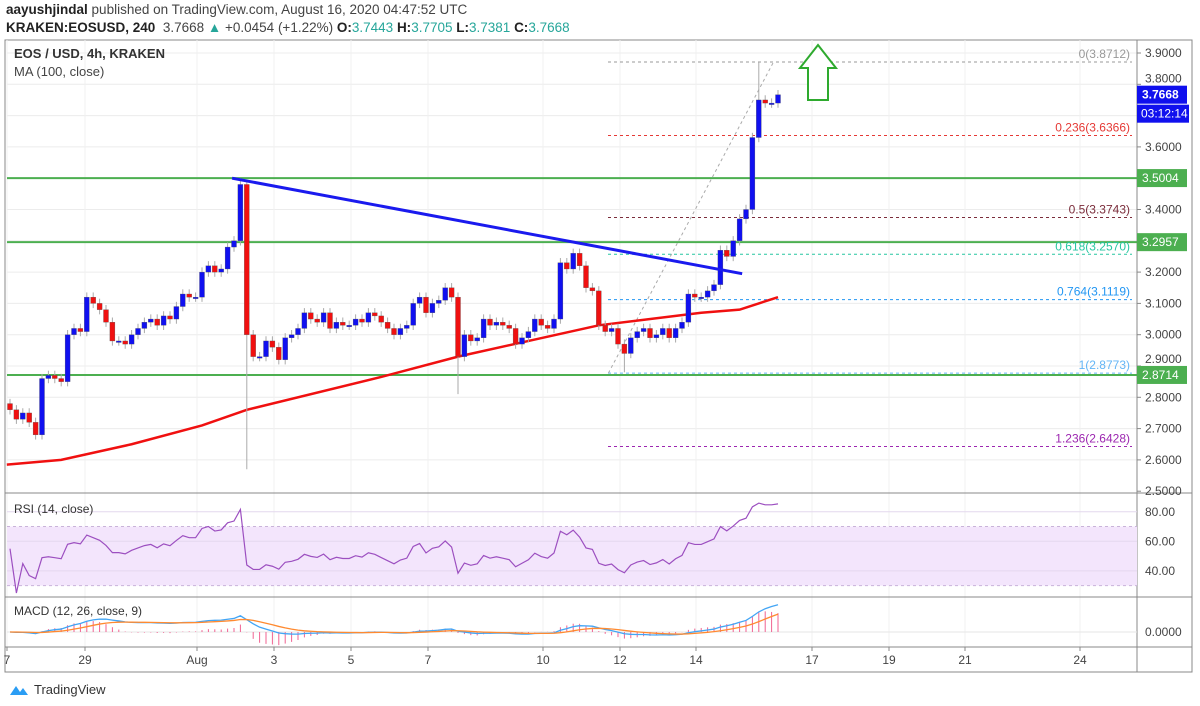  I want to click on time-tick-label: Aug, so click(196, 660).